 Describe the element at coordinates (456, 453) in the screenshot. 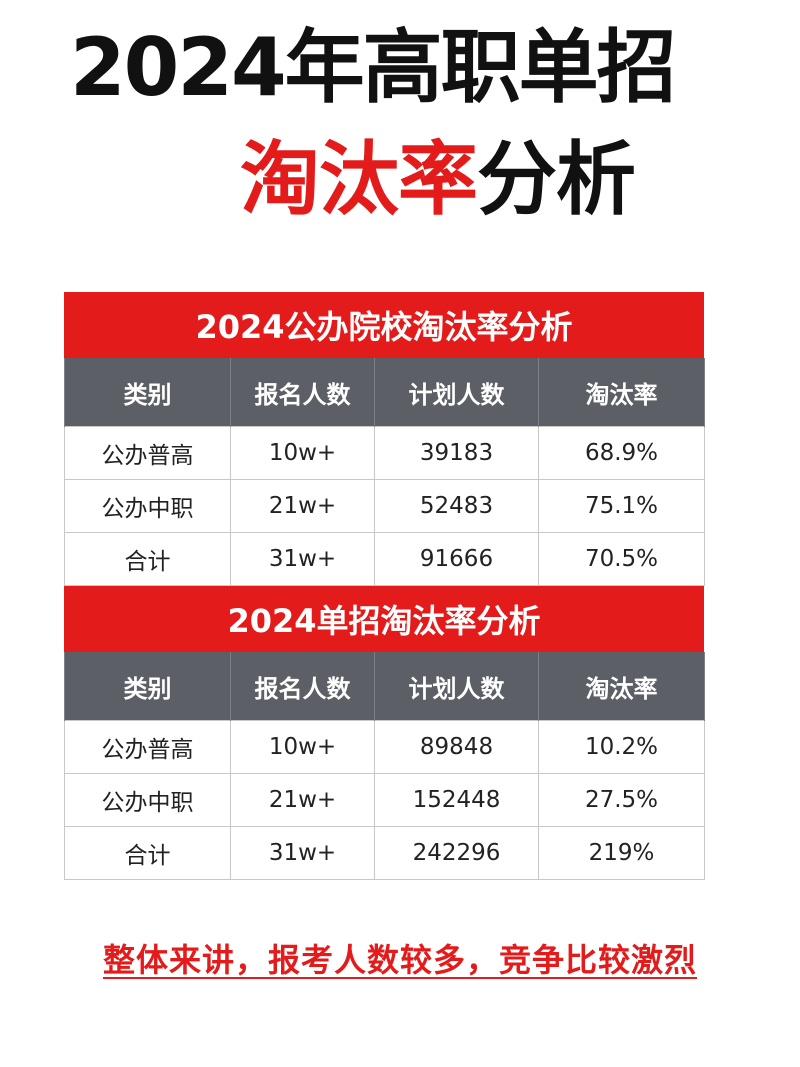

I see `cell-planned: 39183` at that location.